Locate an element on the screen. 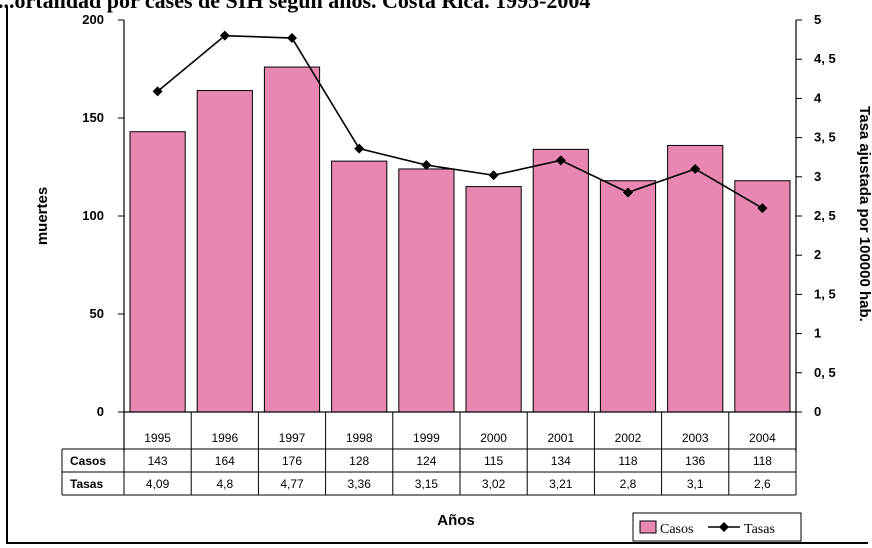  y2-tick-label: 3, 5 is located at coordinates (825, 137).